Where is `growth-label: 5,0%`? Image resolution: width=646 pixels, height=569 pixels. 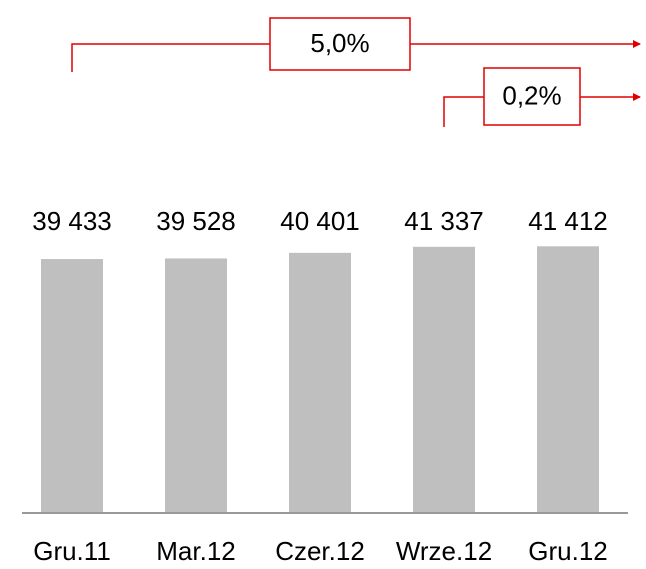
growth-label: 5,0% is located at coordinates (339, 43).